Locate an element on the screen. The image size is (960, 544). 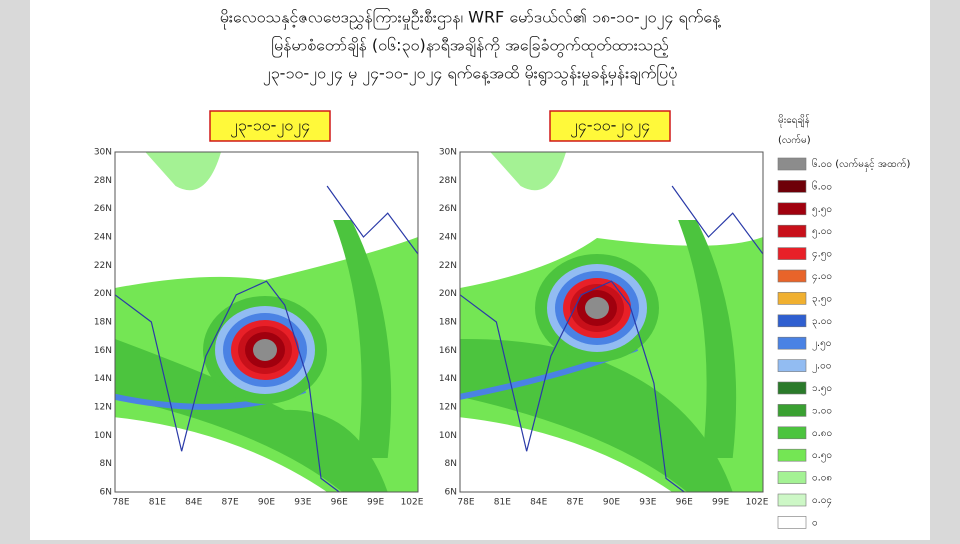
legend-label: ၁.၀၀ is located at coordinates (822, 410).